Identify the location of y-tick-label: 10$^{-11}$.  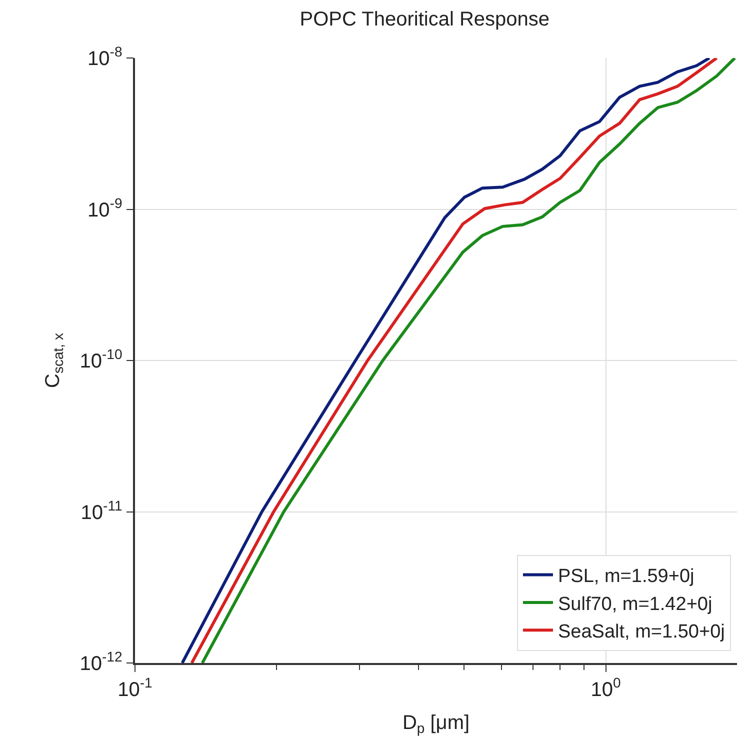
(101, 510).